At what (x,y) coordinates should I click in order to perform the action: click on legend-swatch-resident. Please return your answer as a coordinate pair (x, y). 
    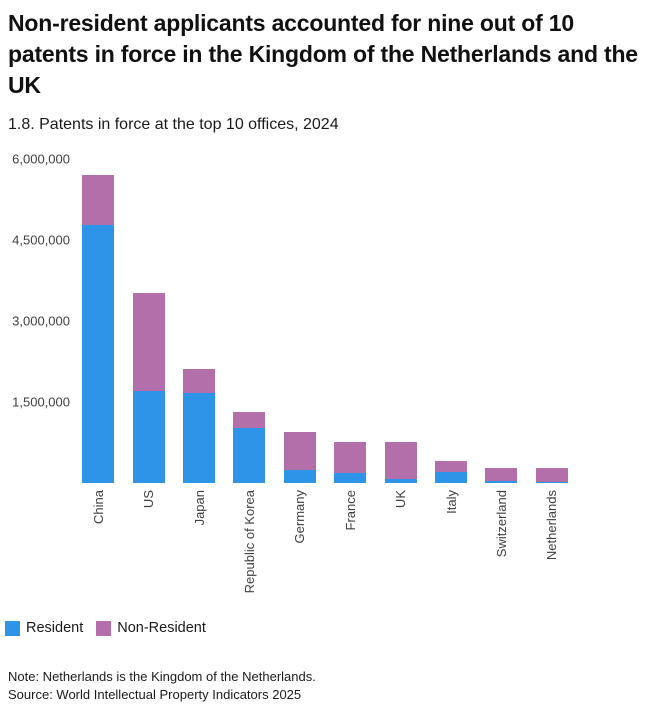
    Looking at the image, I should click on (12, 628).